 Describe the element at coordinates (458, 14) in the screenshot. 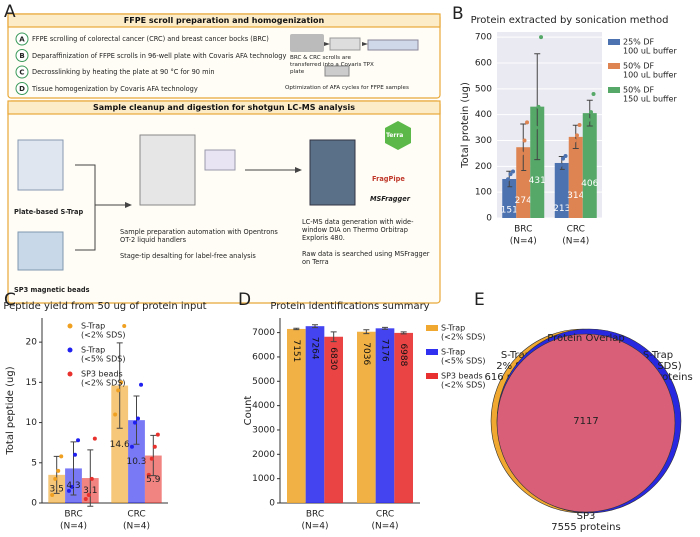

I see `panel-label: B` at that location.